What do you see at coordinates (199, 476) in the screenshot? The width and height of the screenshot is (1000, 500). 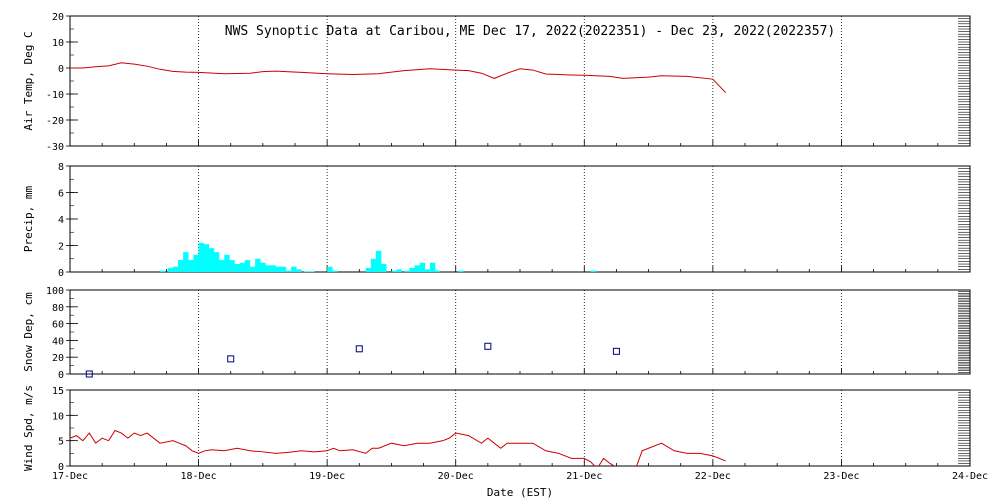 I see `x-tick-label: 18-Dec` at bounding box center [199, 476].